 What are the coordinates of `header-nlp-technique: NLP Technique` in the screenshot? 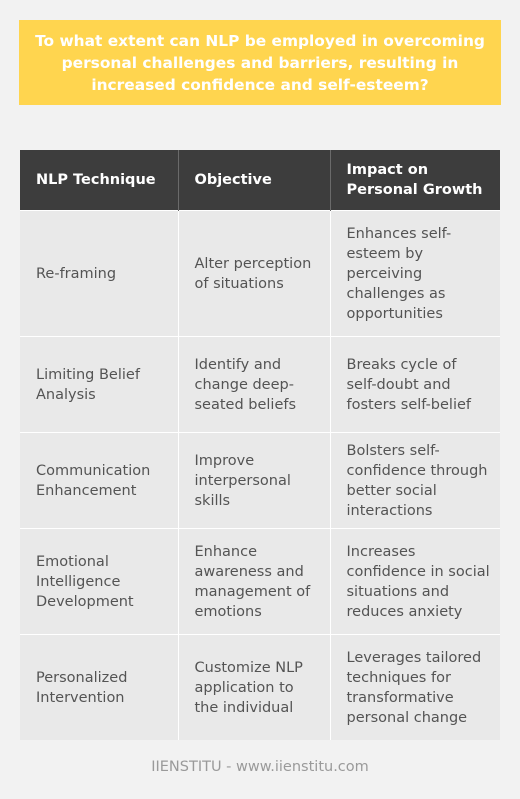 It's located at (99, 180).